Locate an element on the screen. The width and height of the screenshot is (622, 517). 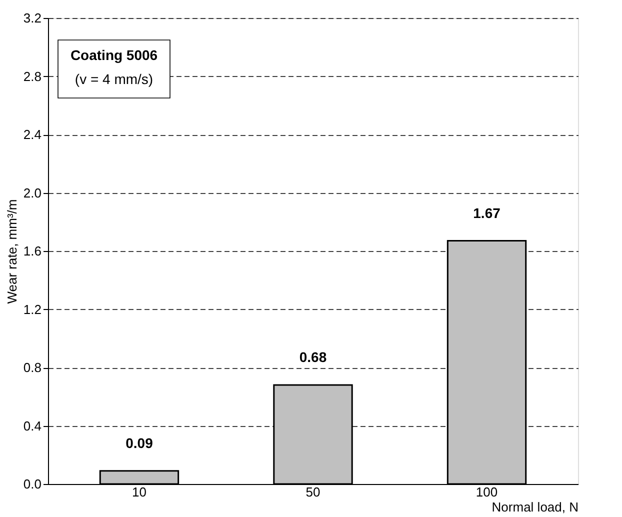
annotation: Coating 5006 is located at coordinates (114, 55).